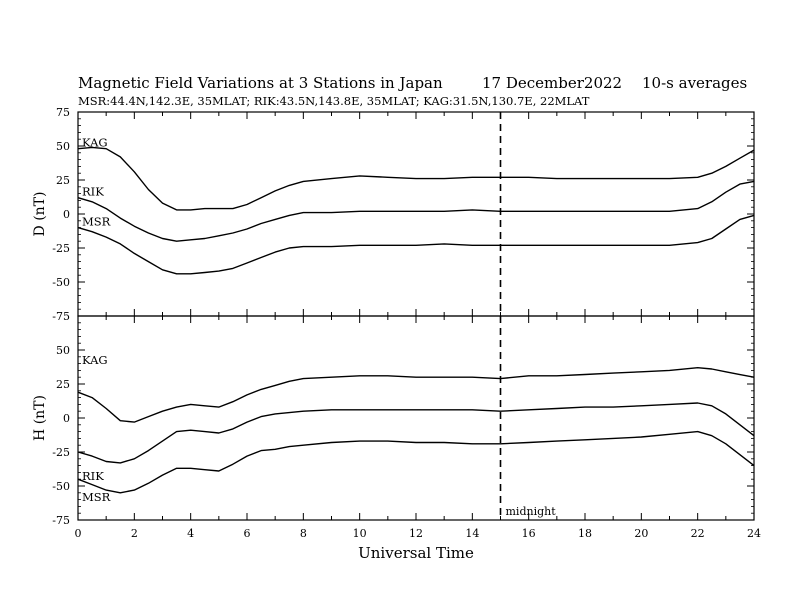 This screenshot has width=792, height=612. I want to click on bottom-ytick-label: 0, so click(66, 418).